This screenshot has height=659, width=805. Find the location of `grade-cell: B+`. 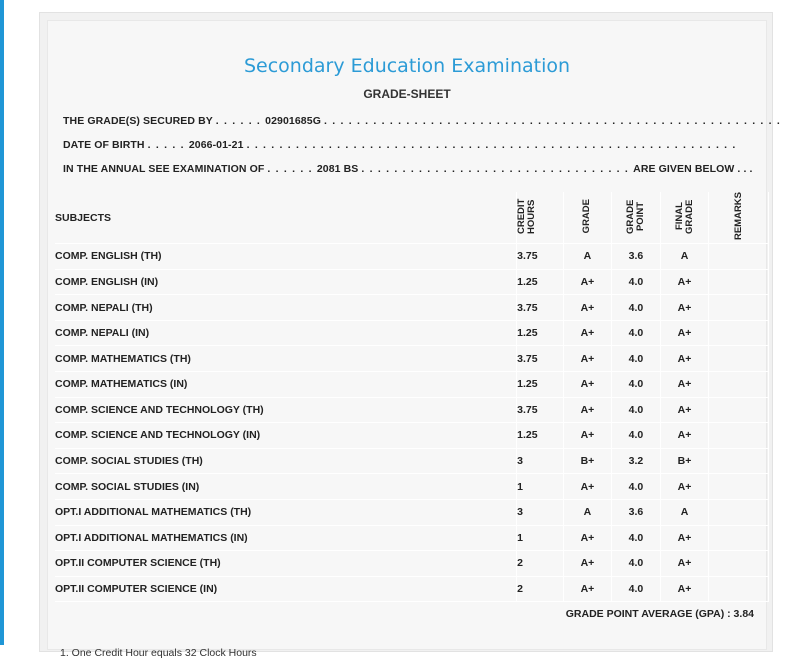

grade-cell: B+ is located at coordinates (588, 461).